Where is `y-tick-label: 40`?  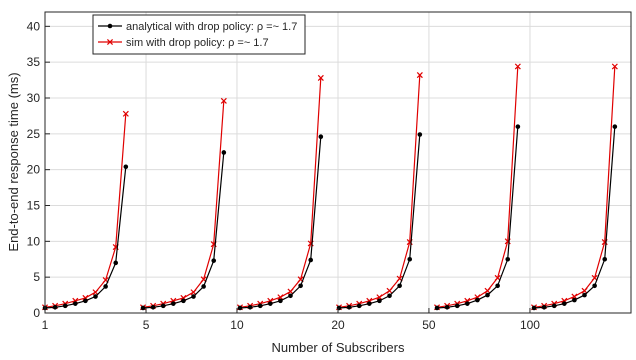
y-tick-label: 40 is located at coordinates (34, 26).